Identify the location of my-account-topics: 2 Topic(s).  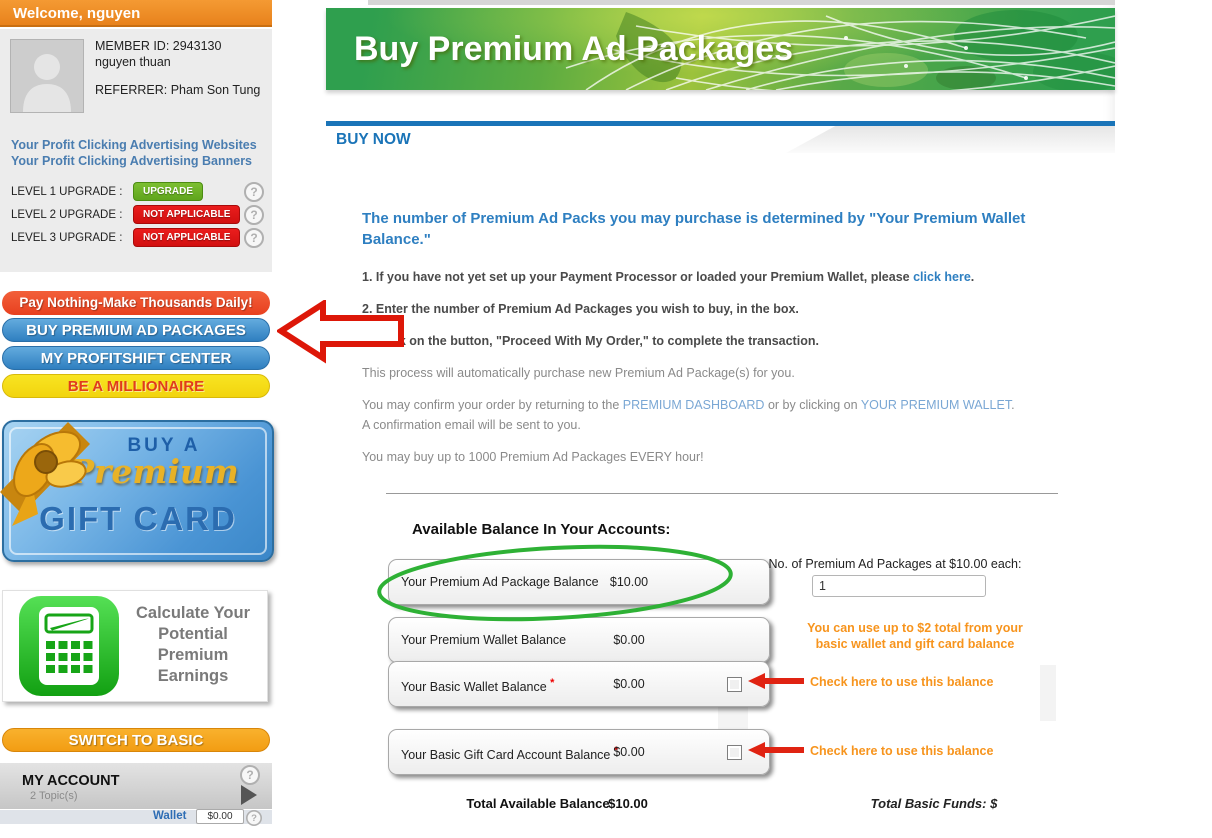
(54, 796).